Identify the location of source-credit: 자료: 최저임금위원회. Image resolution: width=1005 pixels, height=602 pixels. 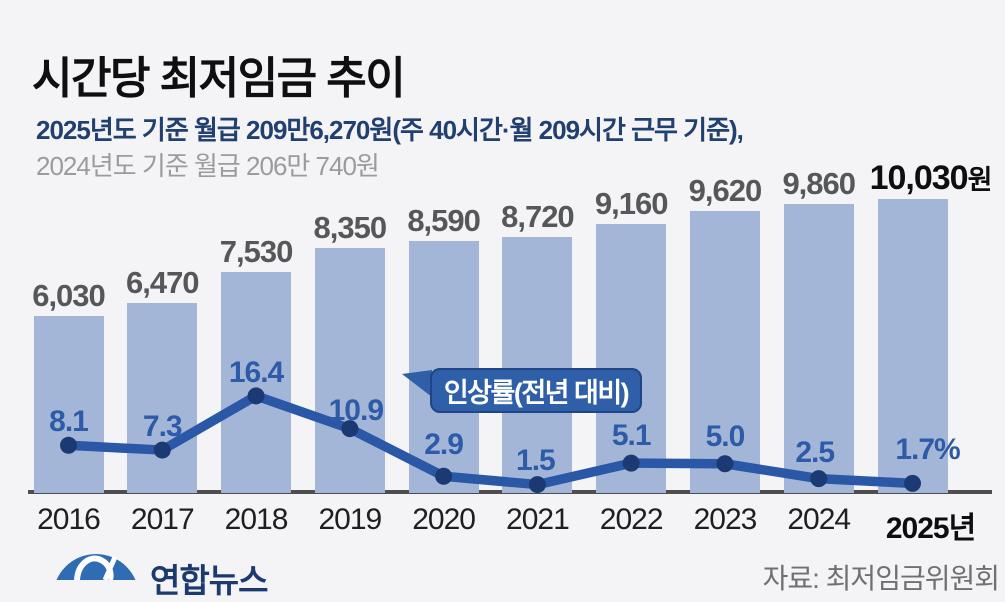
(881, 578).